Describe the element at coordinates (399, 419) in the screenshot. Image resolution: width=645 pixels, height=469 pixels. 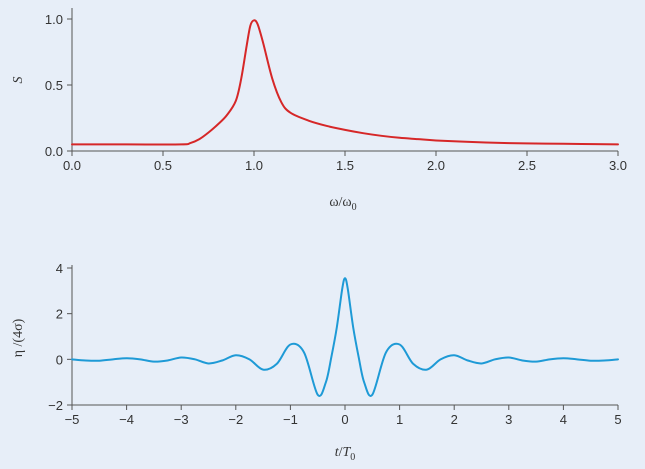
I see `bottom-x-tick-label: 1` at that location.